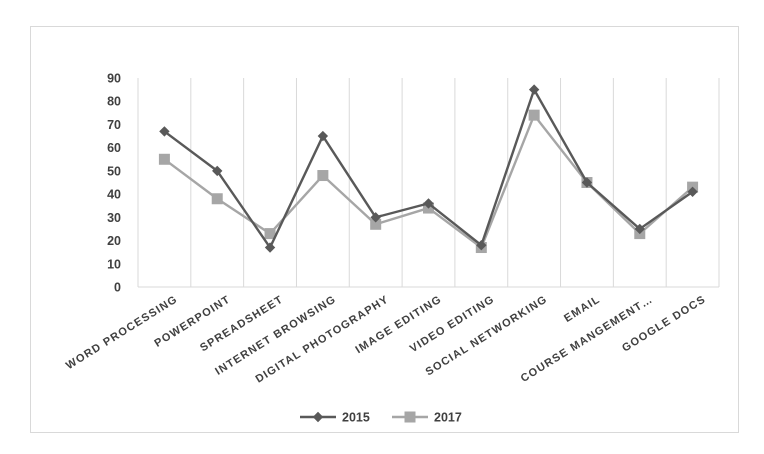 Image resolution: width=764 pixels, height=454 pixels. Describe the element at coordinates (114, 218) in the screenshot. I see `y-tick-label: 30` at that location.